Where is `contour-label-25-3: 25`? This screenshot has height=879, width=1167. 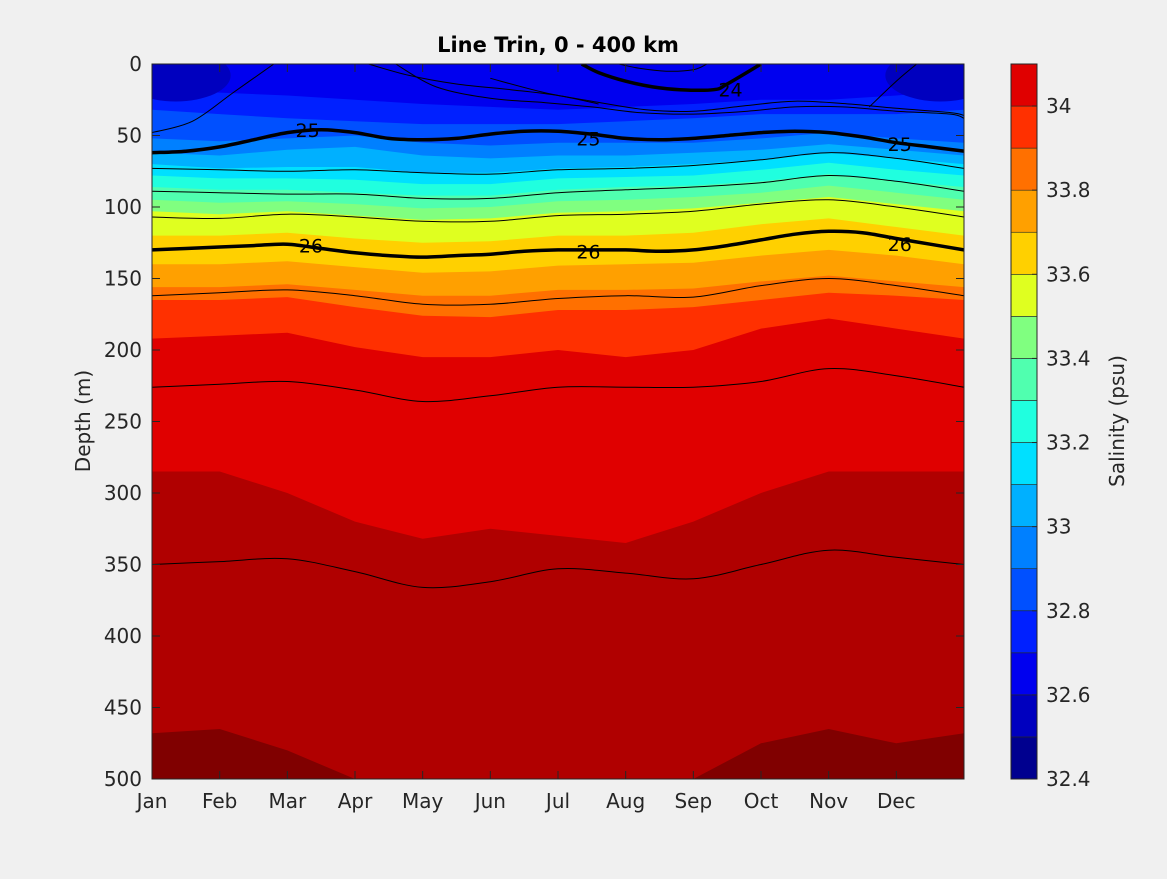
contour-label-25-3: 25 is located at coordinates (900, 145).